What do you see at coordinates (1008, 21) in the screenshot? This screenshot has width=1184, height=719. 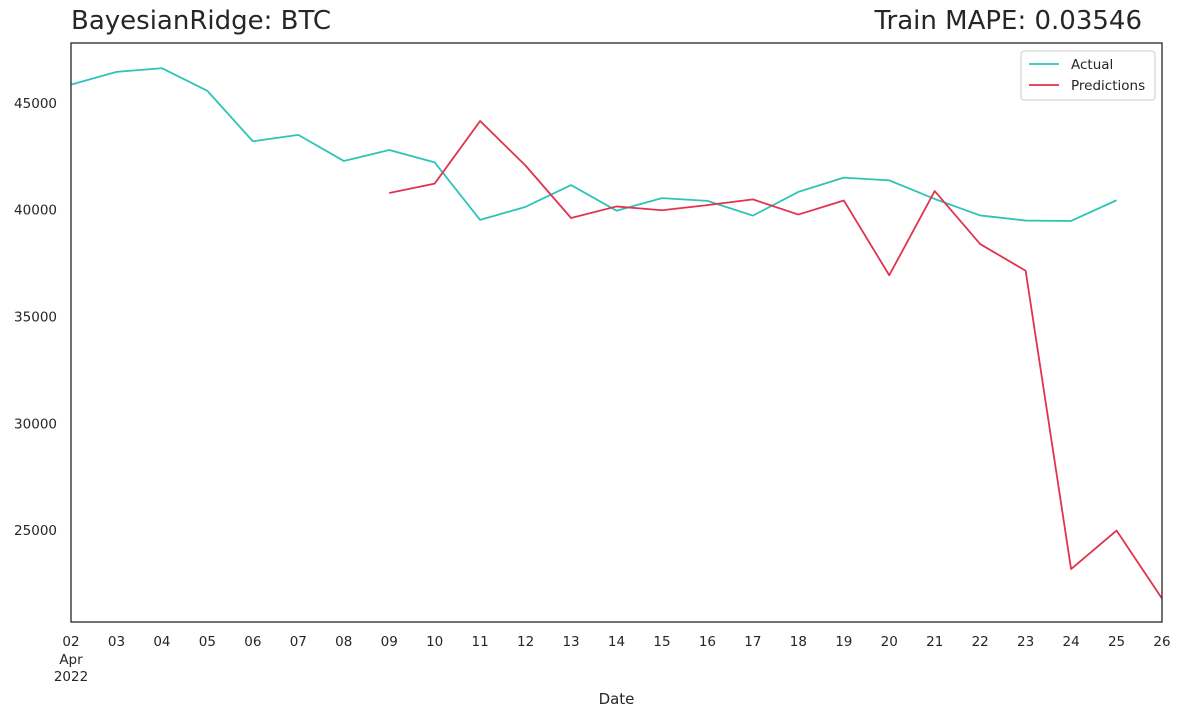 I see `chart-metric-title: Train MAPE: 0.03546` at bounding box center [1008, 21].